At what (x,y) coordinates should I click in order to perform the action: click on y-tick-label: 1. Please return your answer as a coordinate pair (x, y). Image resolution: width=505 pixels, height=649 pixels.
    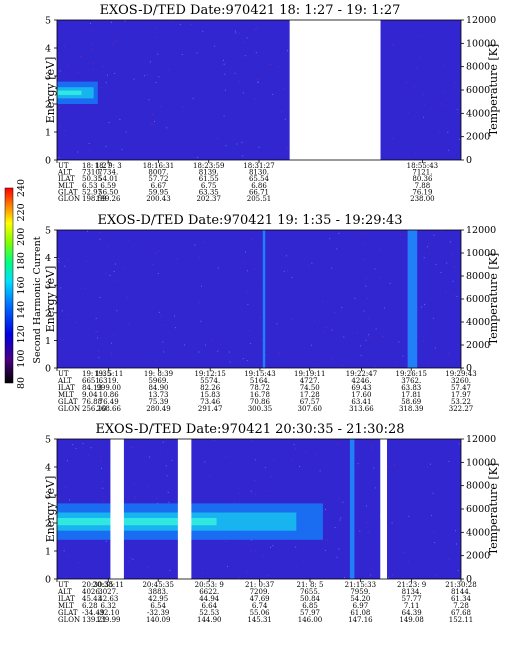
    Looking at the image, I should click on (48, 552).